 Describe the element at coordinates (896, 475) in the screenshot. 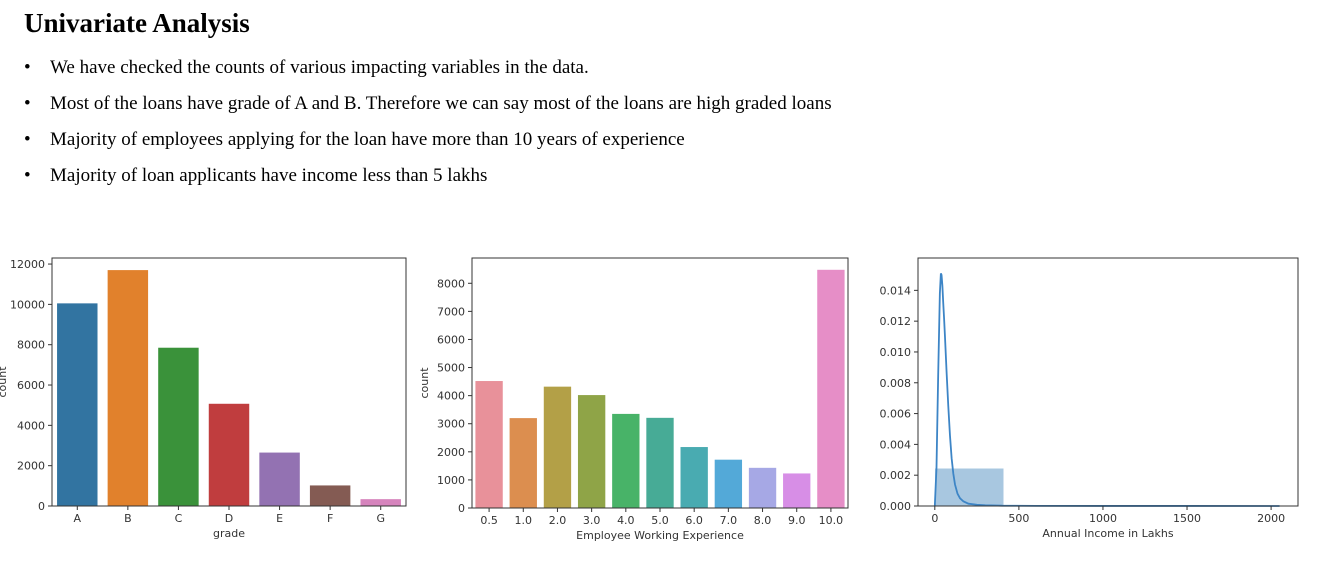

I see `y-tick-label: 0.002` at that location.